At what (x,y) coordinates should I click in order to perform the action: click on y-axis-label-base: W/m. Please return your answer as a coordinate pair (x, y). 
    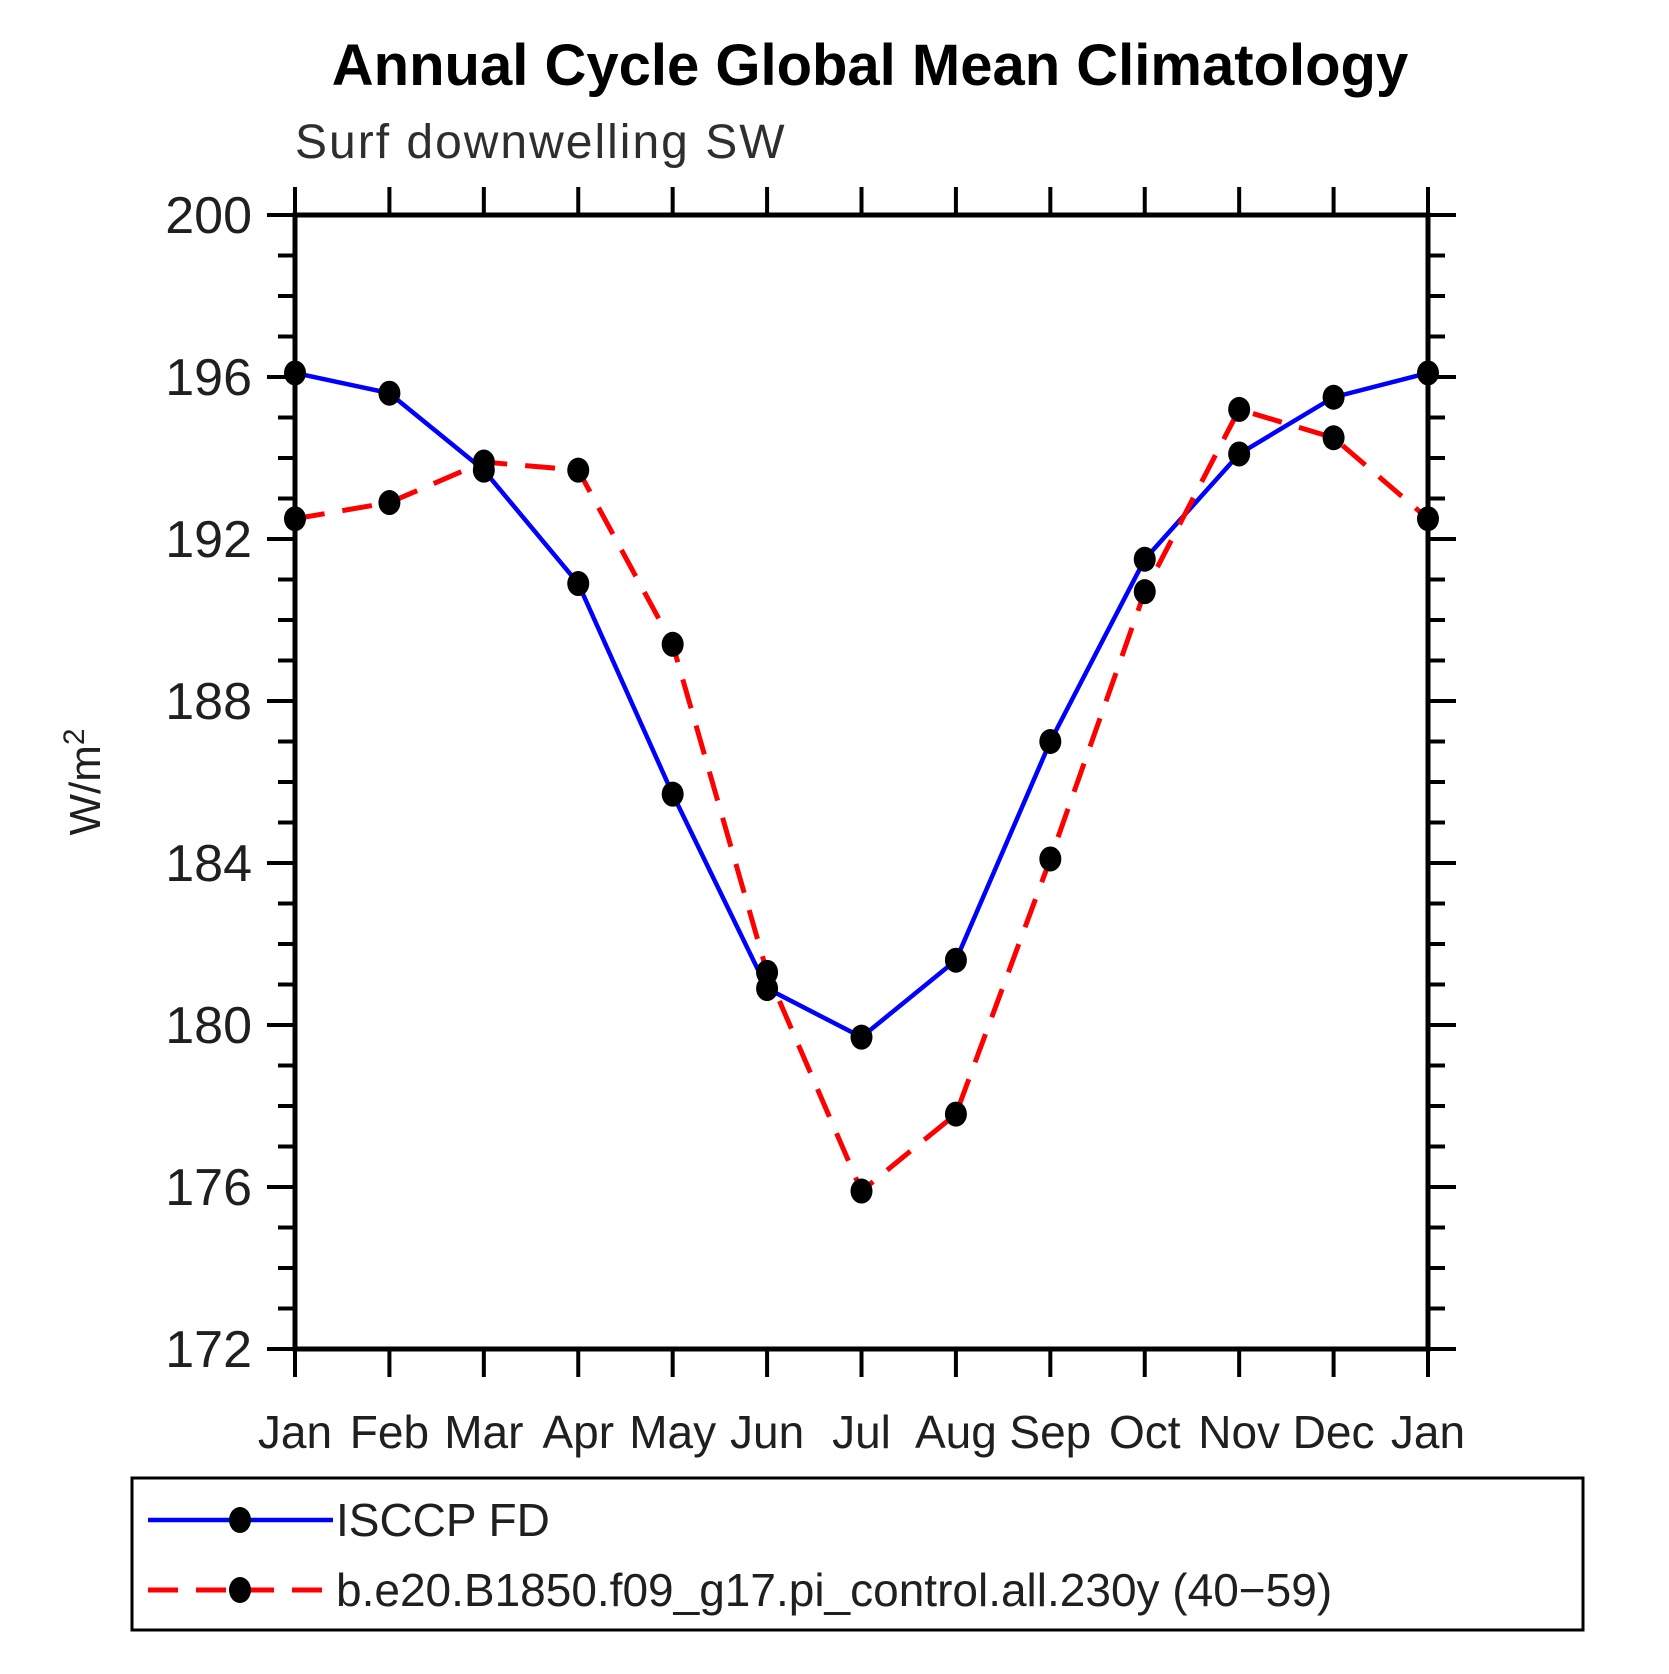
    Looking at the image, I should click on (85, 790).